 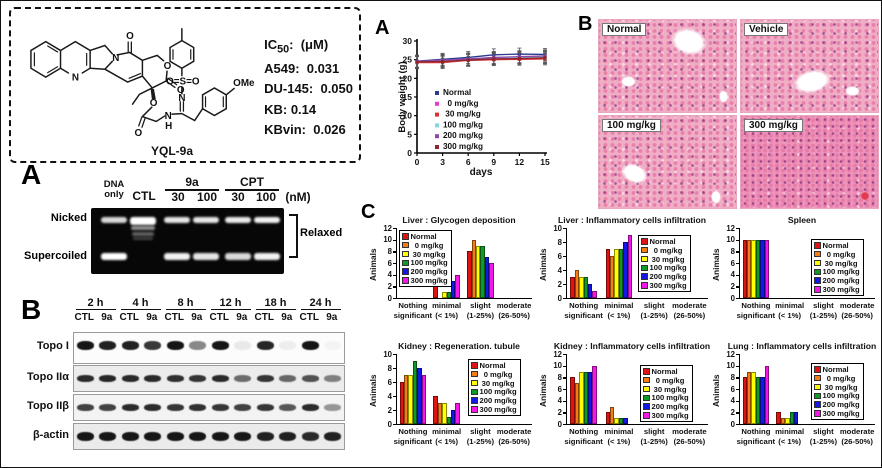 What do you see at coordinates (409, 134) in the screenshot?
I see `y-tick-label: 5` at bounding box center [409, 134].